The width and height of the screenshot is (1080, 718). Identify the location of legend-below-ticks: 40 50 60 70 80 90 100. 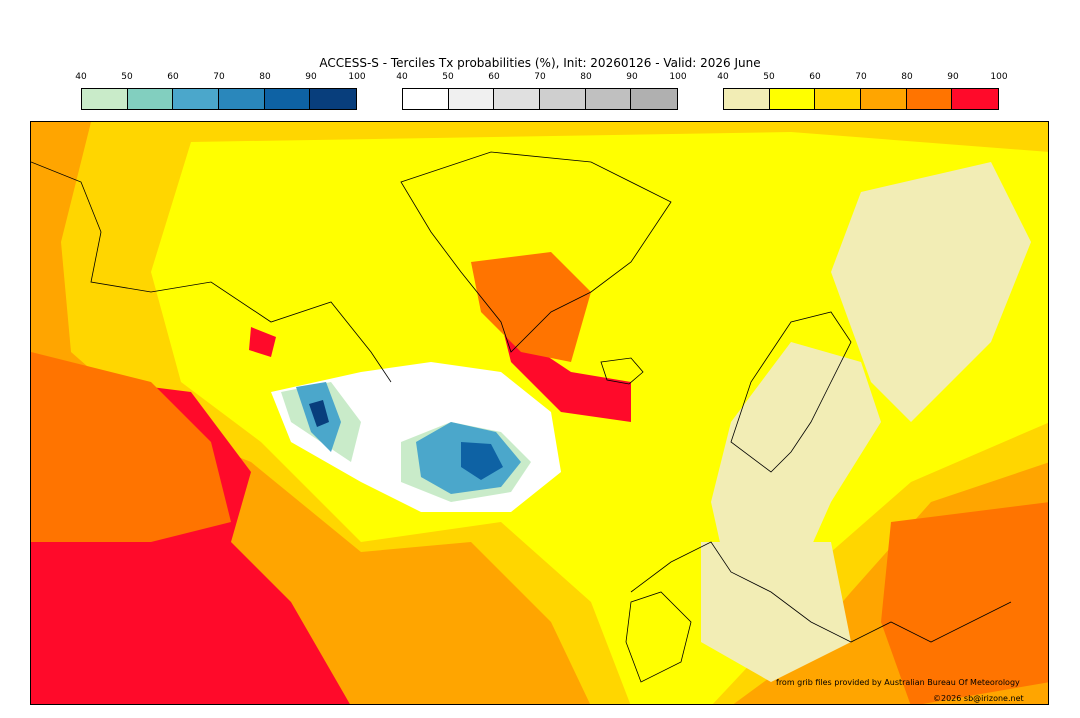
(220, 79).